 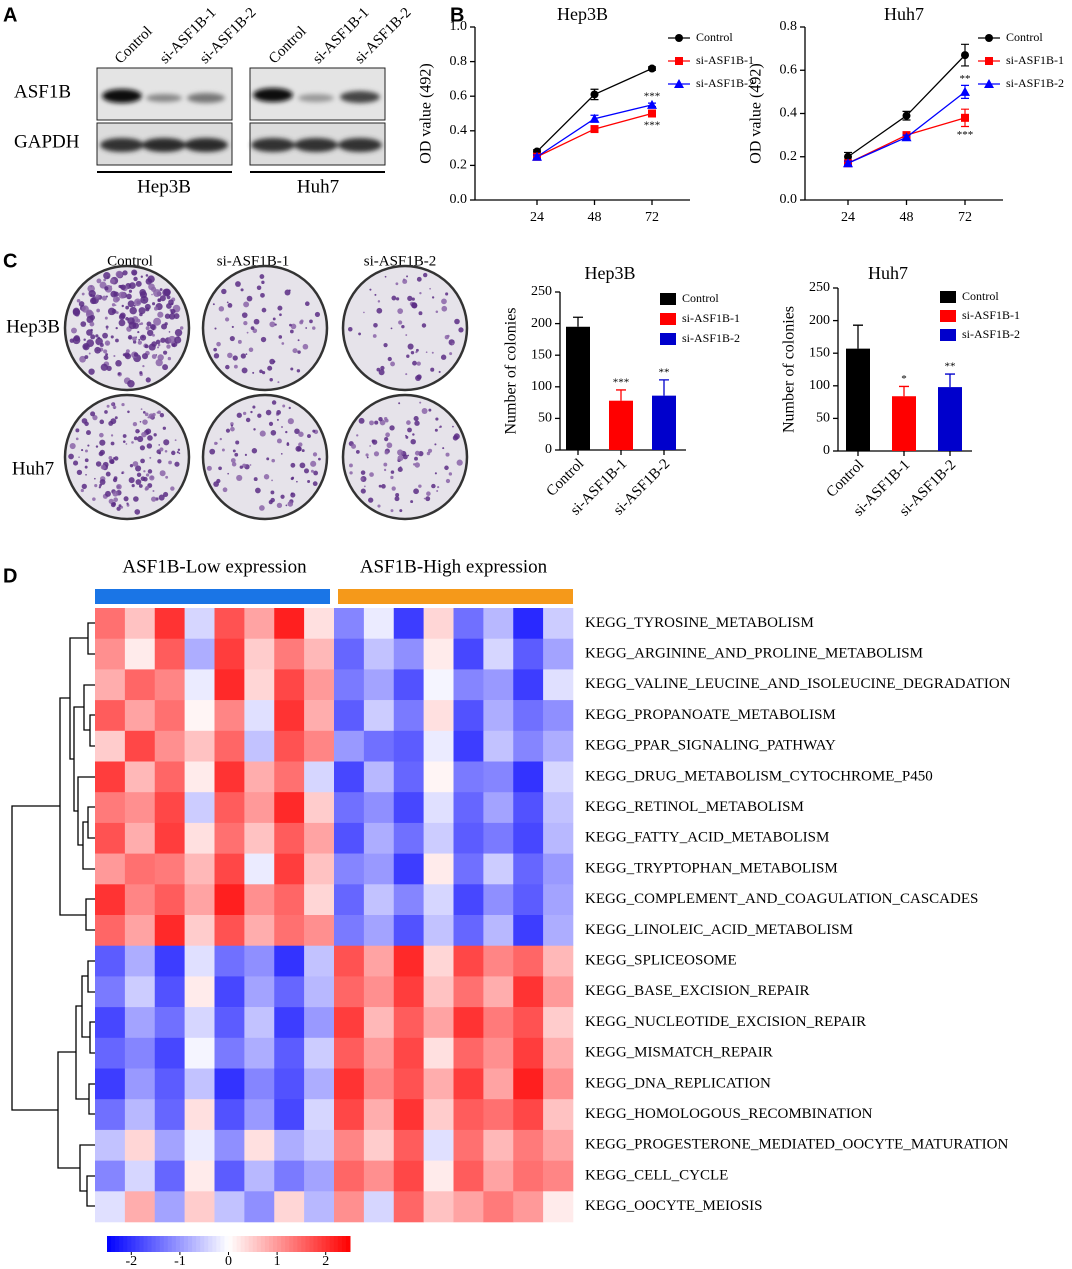 I want to click on x-tick-label: 48, so click(x=907, y=217).